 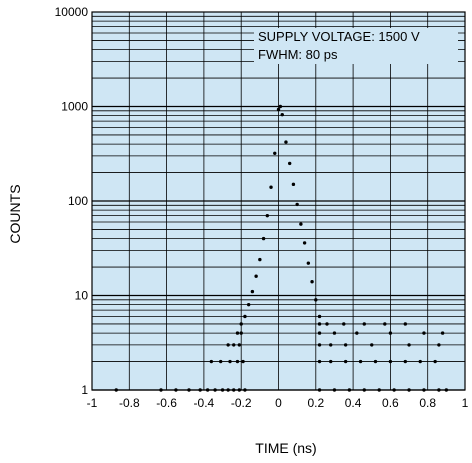 What do you see at coordinates (82, 296) in the screenshot?
I see `y-tick-label: 10` at bounding box center [82, 296].